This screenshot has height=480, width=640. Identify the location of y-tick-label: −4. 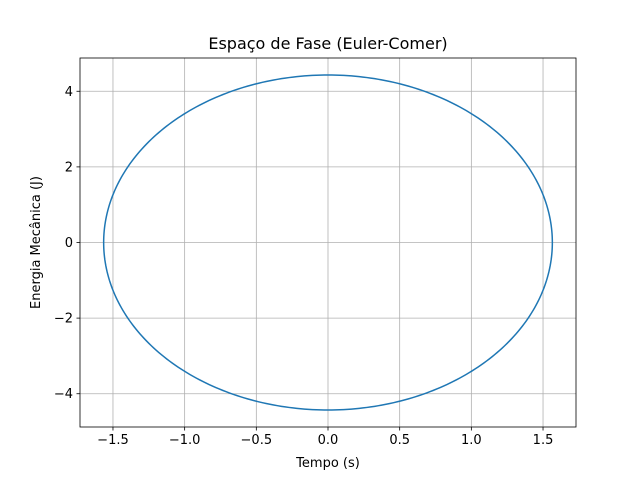
(63, 394).